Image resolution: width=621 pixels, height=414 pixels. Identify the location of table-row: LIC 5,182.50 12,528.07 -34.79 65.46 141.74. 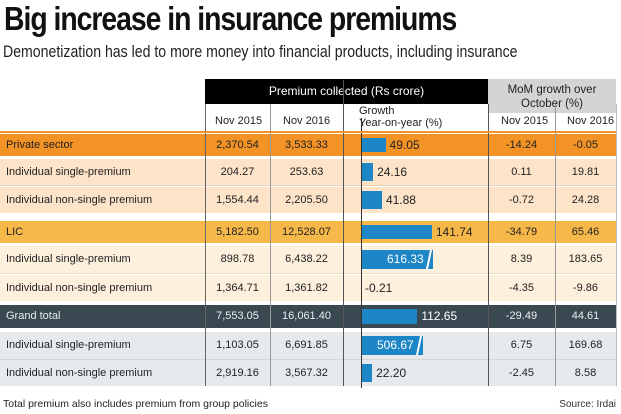
(308, 232).